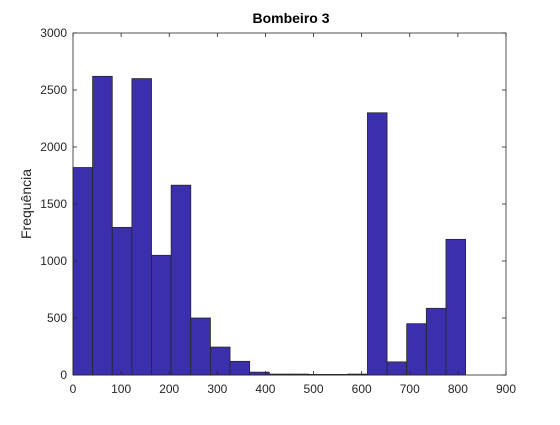 This screenshot has width=560, height=425. What do you see at coordinates (290, 18) in the screenshot?
I see `chart-title: Bombeiro 3` at bounding box center [290, 18].